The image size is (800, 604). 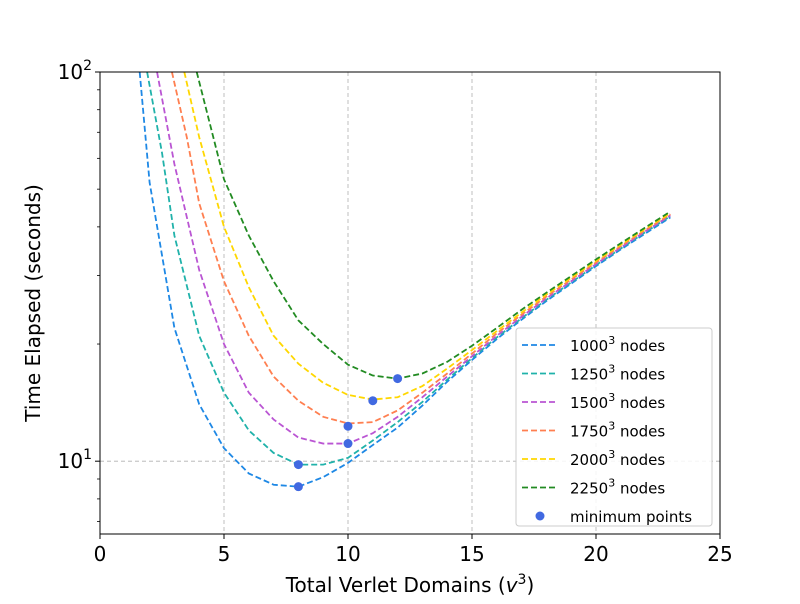 I want to click on legend-label-minimum: minimum points, so click(x=631, y=517).